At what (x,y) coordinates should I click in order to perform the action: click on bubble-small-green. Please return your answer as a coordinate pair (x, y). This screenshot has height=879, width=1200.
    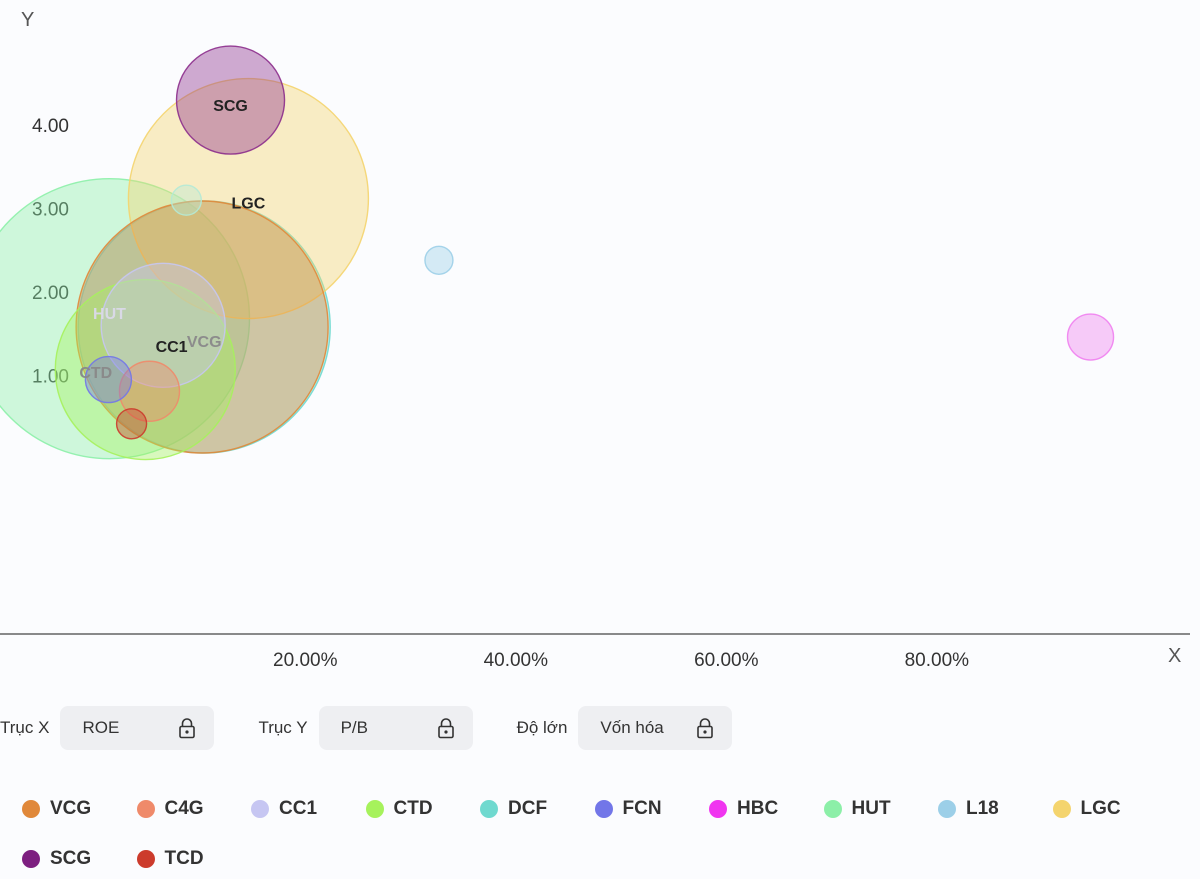
    Looking at the image, I should click on (186, 200).